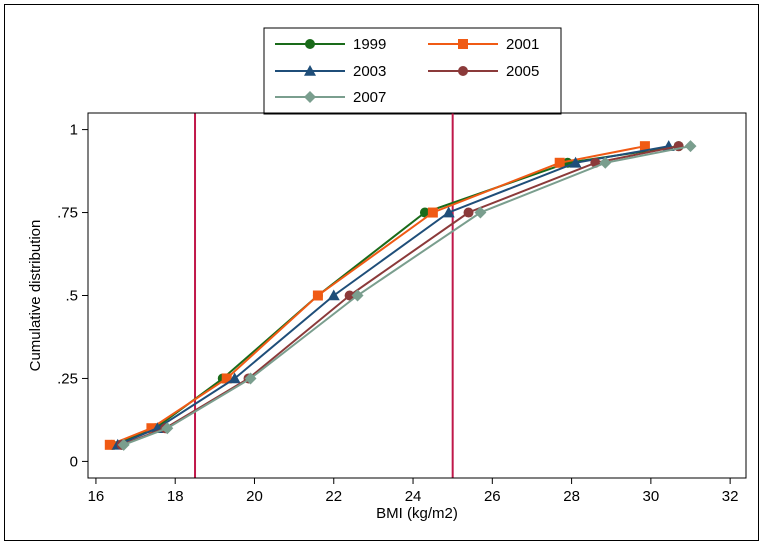 The image size is (765, 547). What do you see at coordinates (330, 71) in the screenshot?
I see `legend-item-2003: 2003` at bounding box center [330, 71].